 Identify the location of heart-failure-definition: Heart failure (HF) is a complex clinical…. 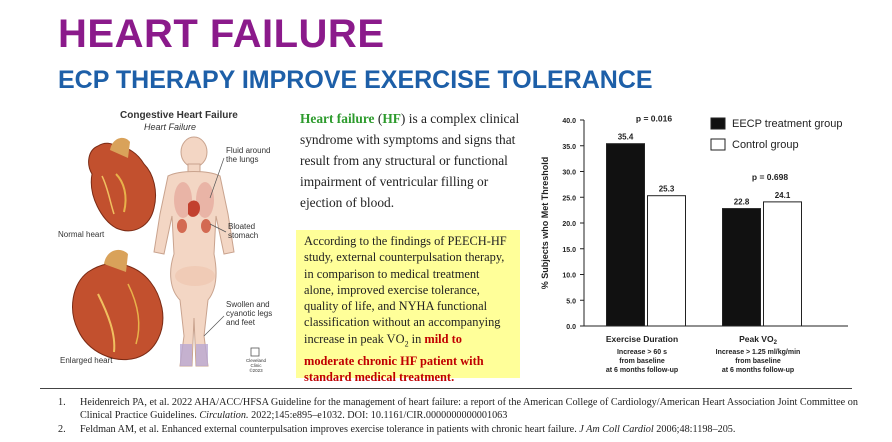
(410, 160).